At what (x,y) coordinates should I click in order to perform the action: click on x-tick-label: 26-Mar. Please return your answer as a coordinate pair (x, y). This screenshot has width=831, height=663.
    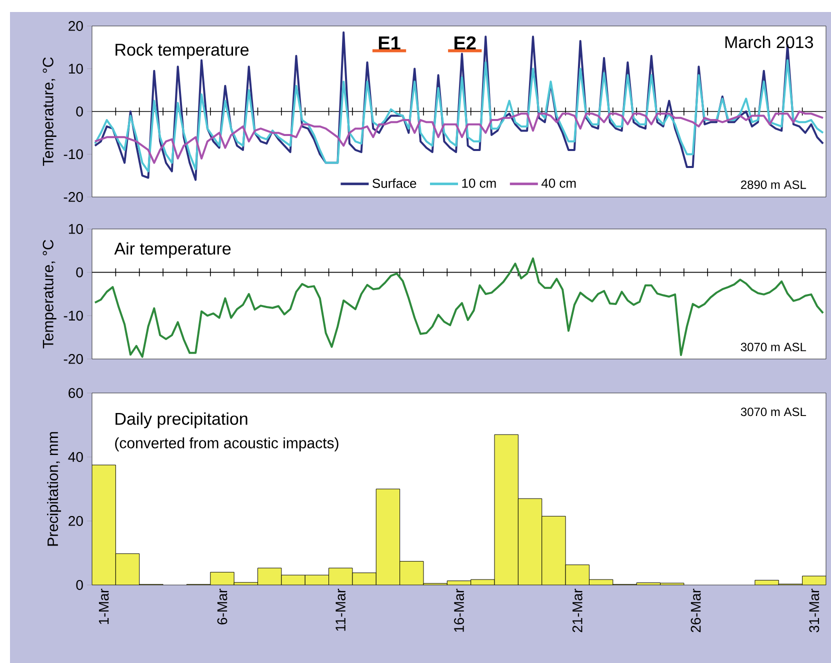
    Looking at the image, I should click on (695, 610).